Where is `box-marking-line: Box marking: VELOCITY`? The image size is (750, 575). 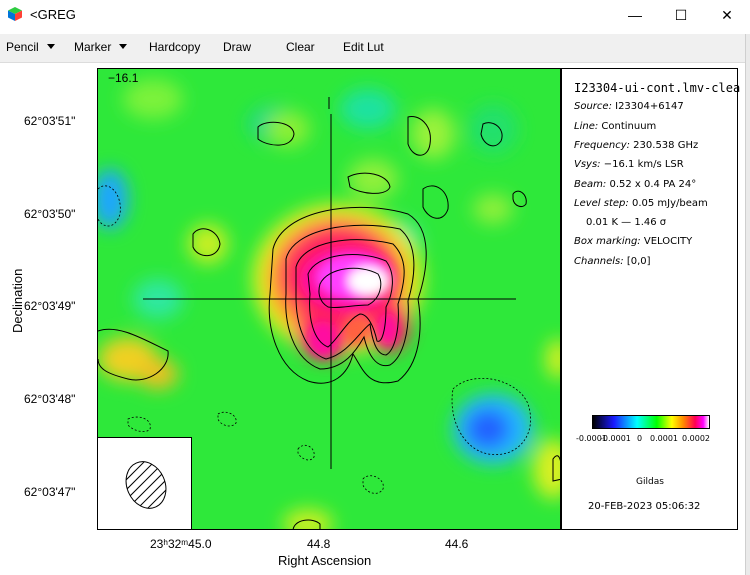 box-marking-line: Box marking: VELOCITY is located at coordinates (633, 241).